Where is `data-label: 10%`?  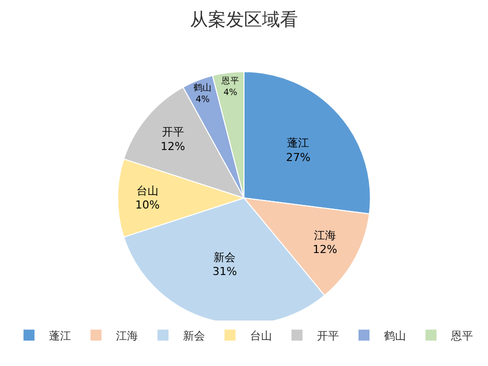 data-label: 10% is located at coordinates (147, 205).